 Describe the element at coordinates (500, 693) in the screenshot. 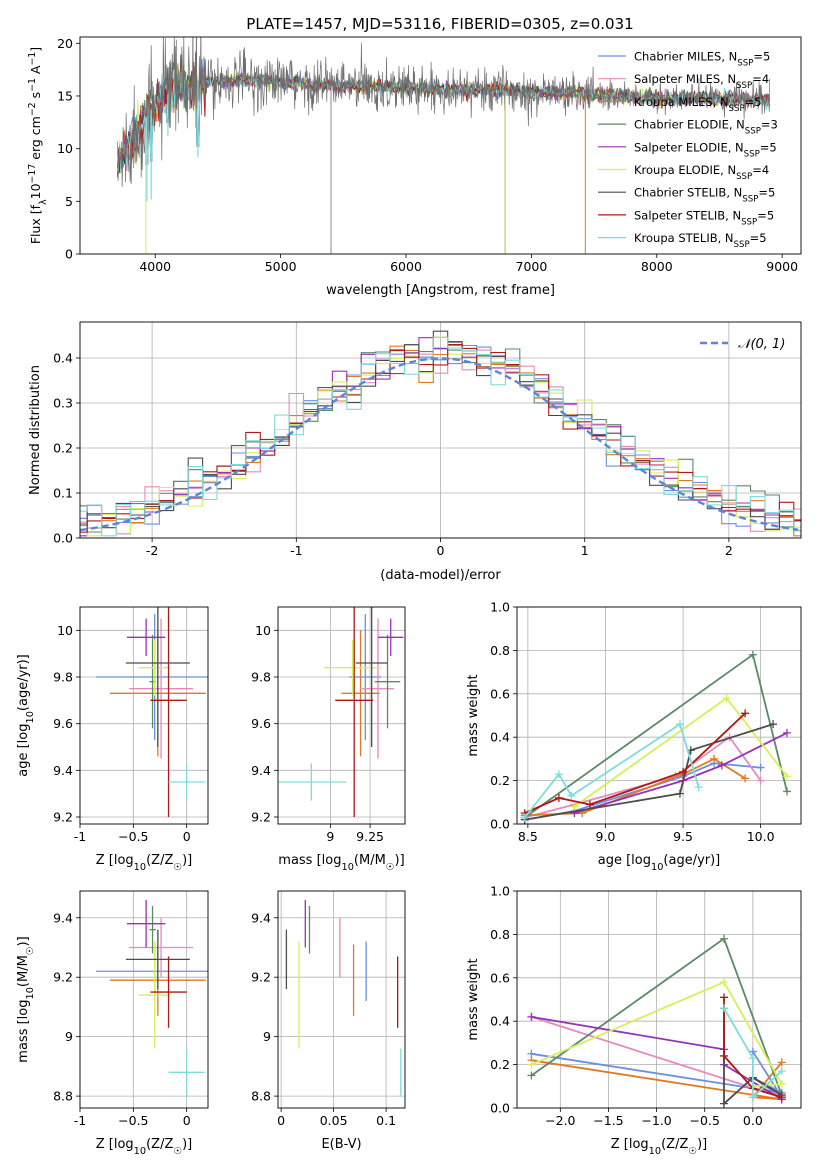

I see `y-tick-label: 0.6` at that location.